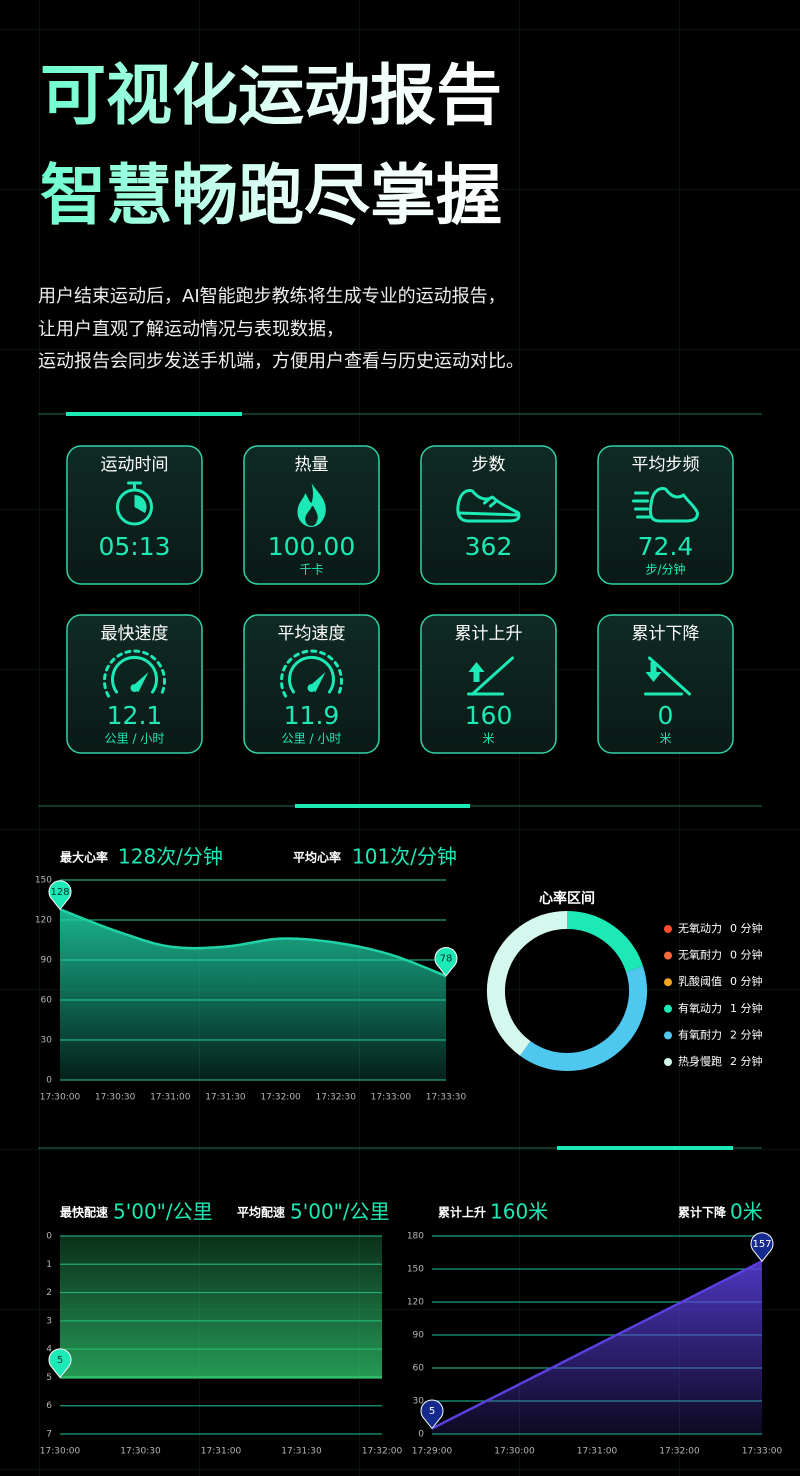  I want to click on chart-title: 心率区间, so click(567, 898).